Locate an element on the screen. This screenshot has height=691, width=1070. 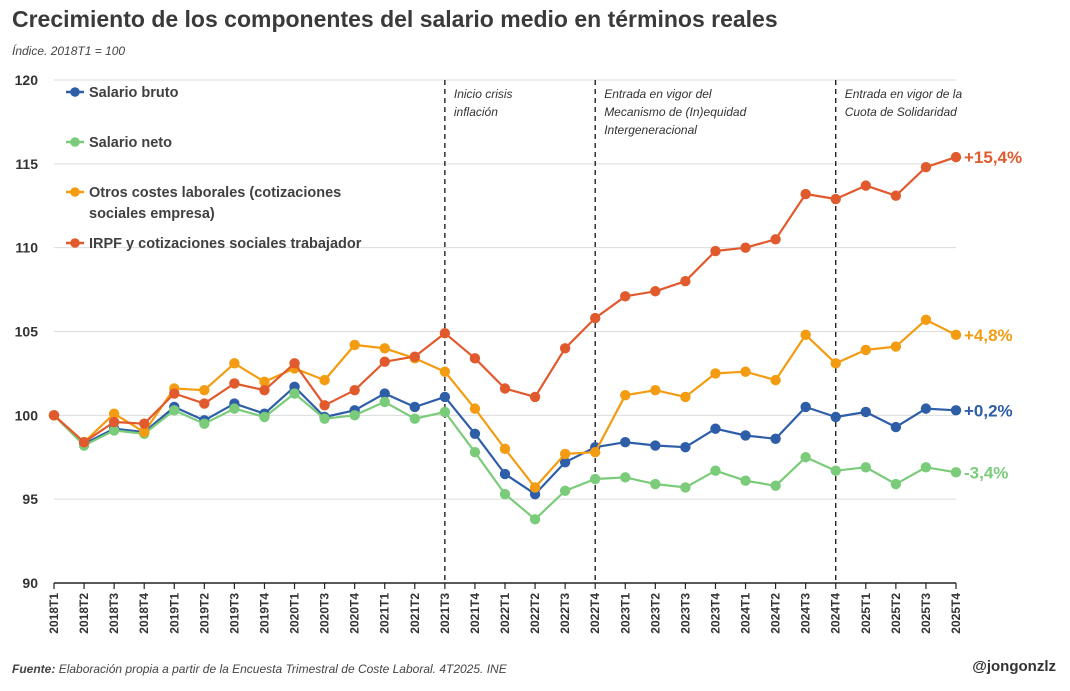
x-tick-label: 2020T1 is located at coordinates (295, 613).